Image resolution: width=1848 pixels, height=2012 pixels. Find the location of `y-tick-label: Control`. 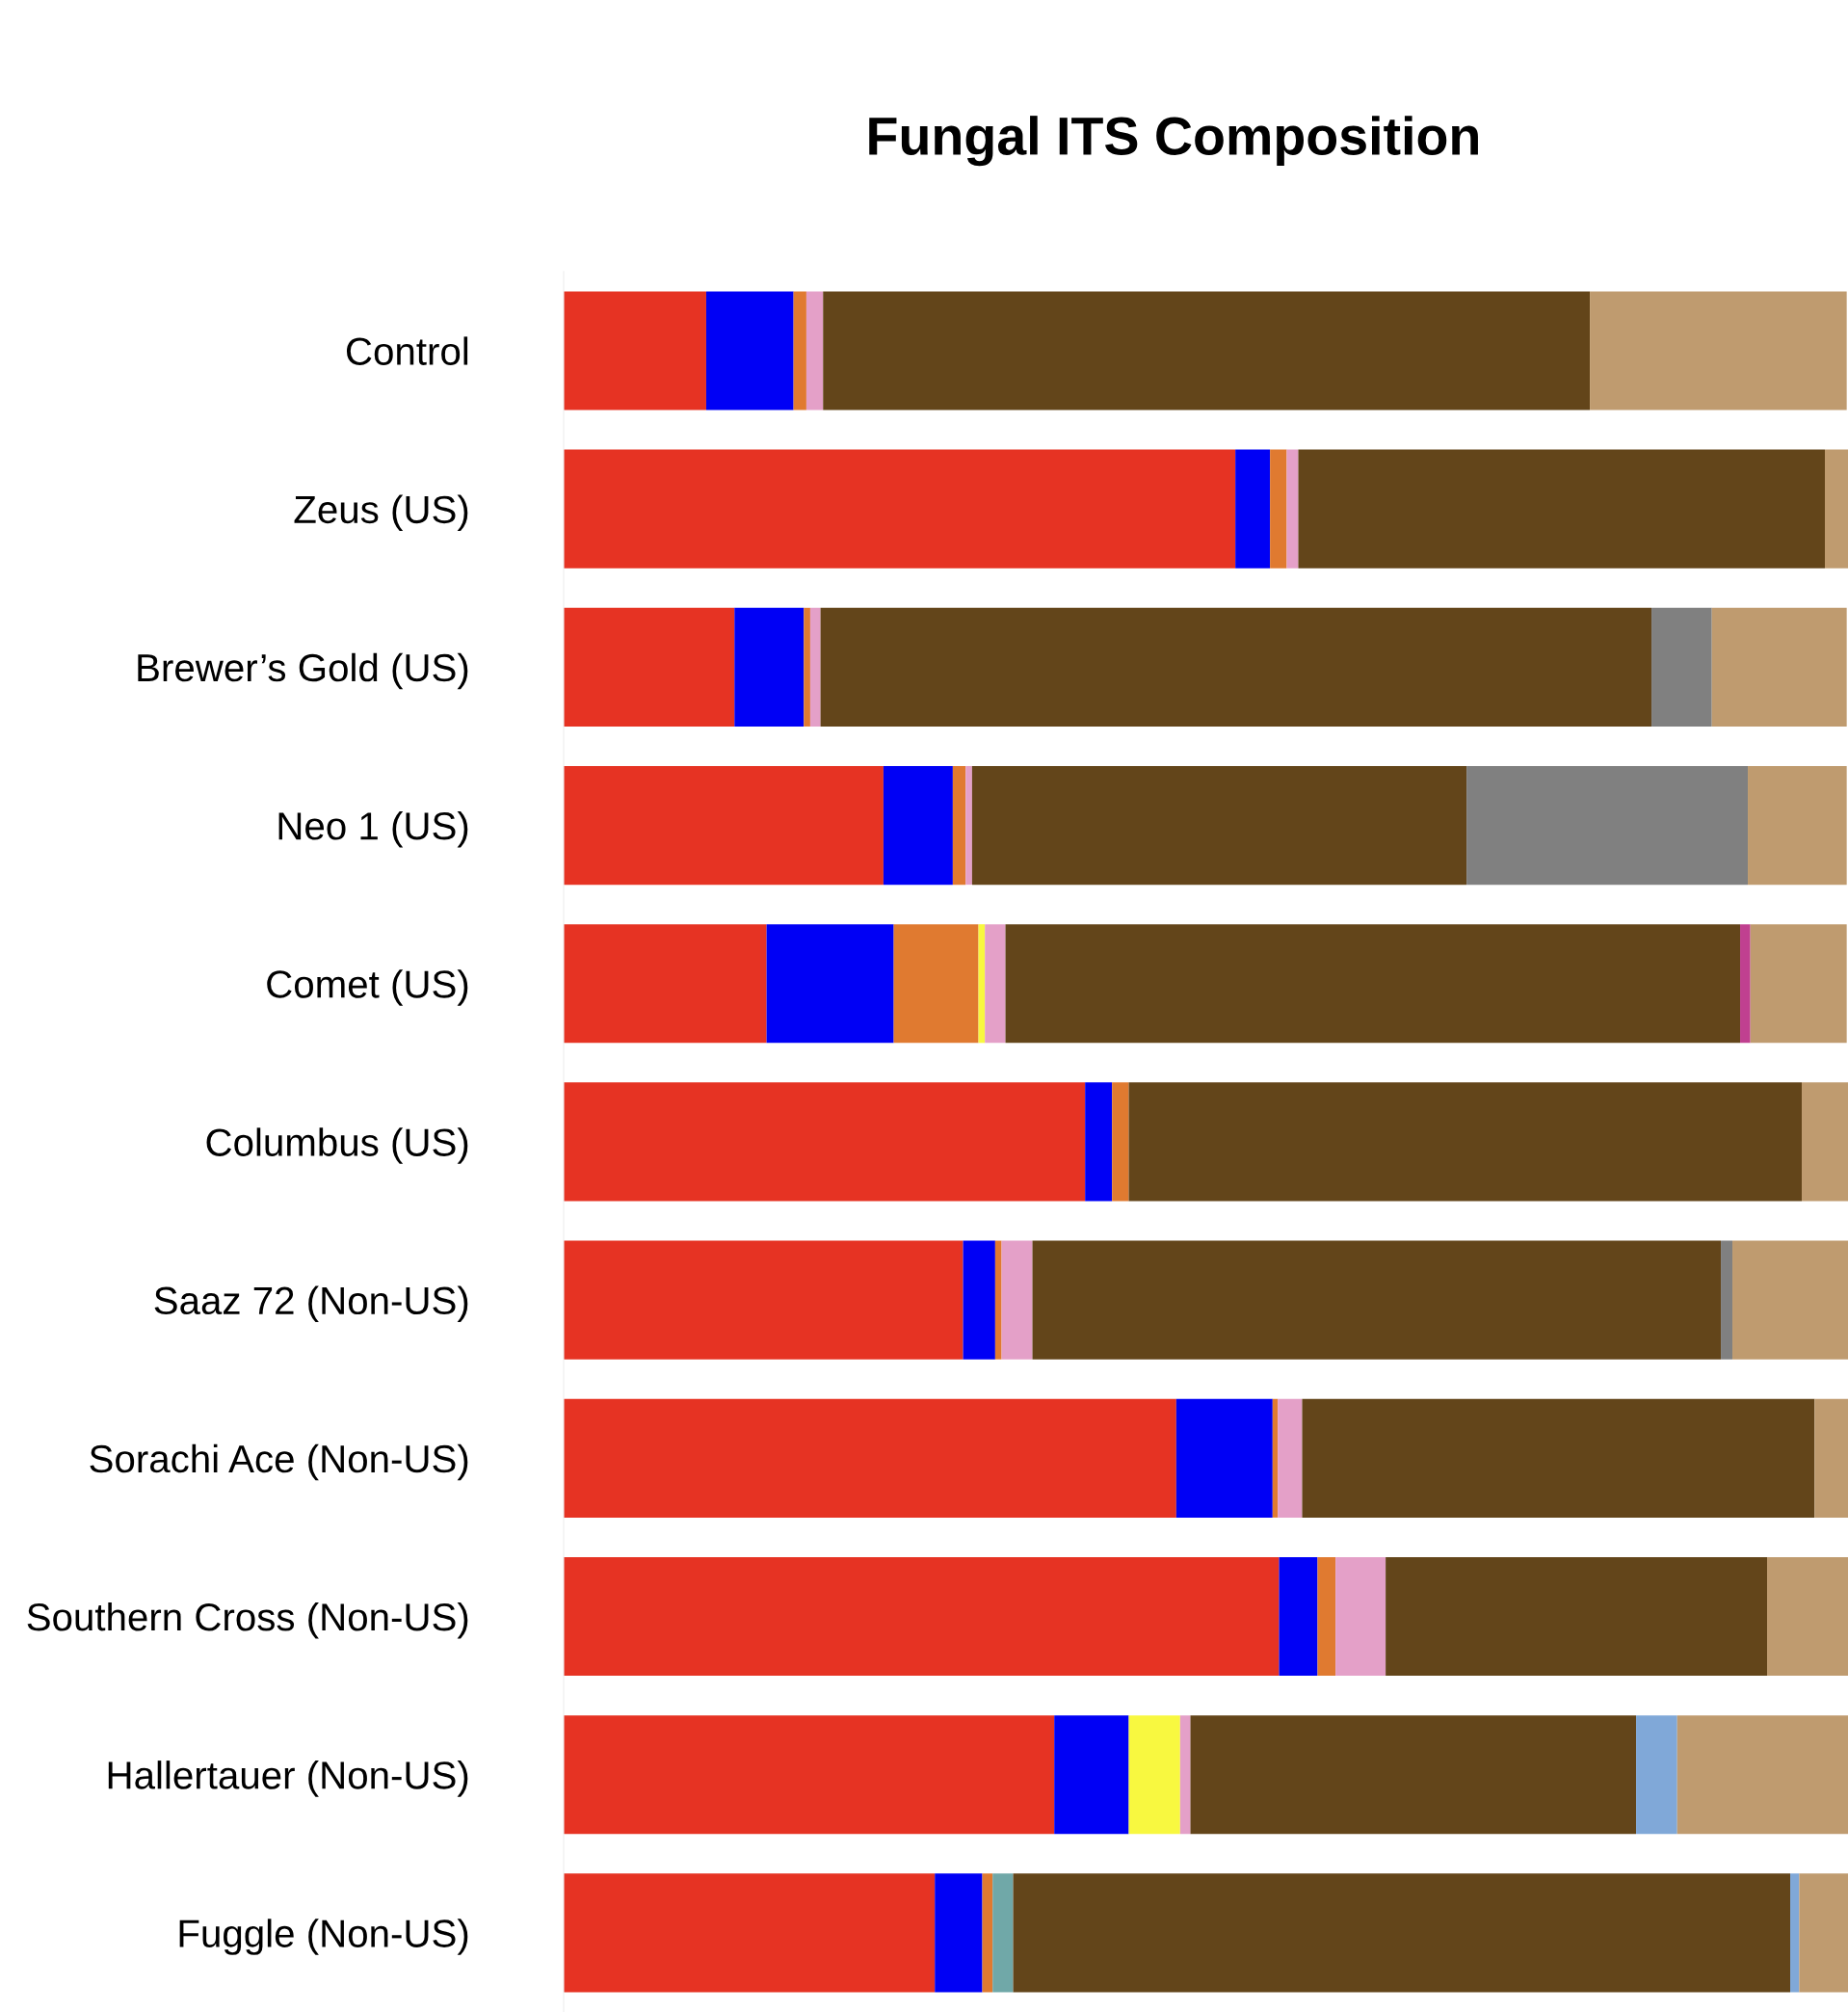

y-tick-label: Control is located at coordinates (407, 350).